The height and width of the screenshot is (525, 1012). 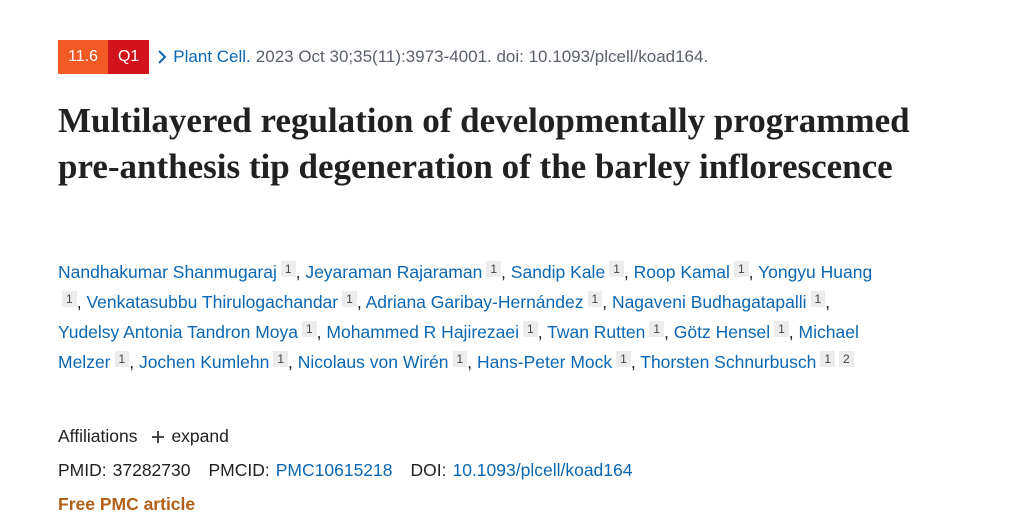 What do you see at coordinates (394, 272) in the screenshot?
I see `author-name: Jeyaraman Rajaraman` at bounding box center [394, 272].